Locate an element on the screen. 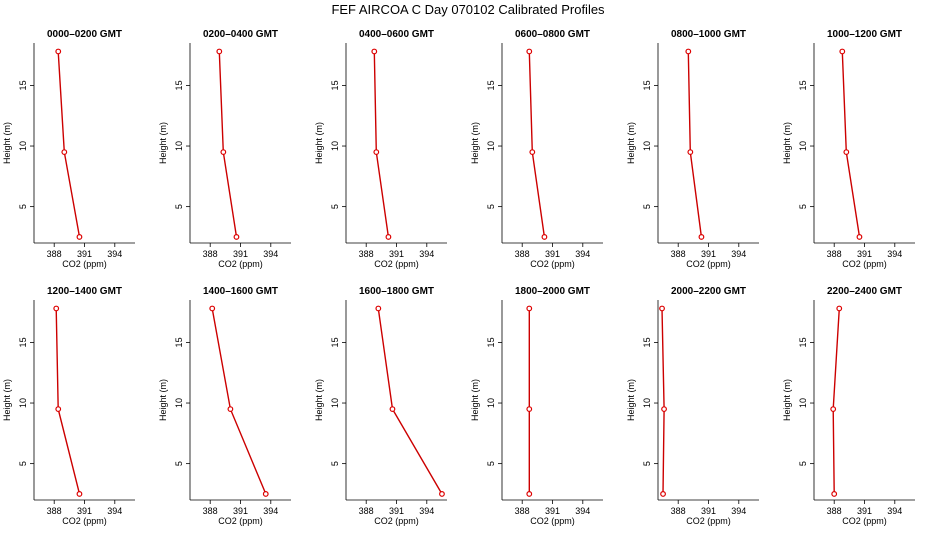 The height and width of the screenshot is (540, 936). panel-title: 1400–1600 GMT is located at coordinates (240, 291).